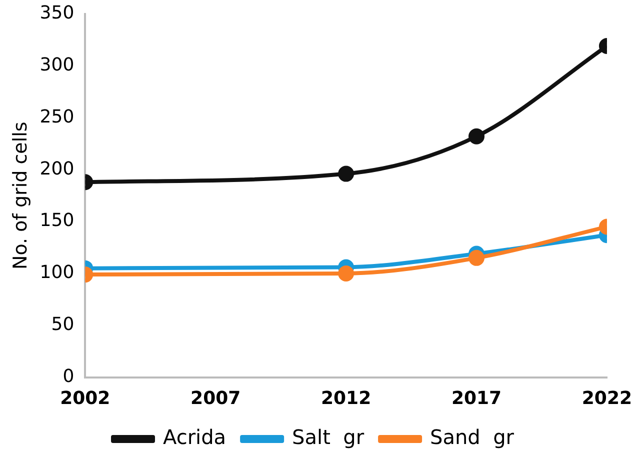  I want to click on y-tick-label: 0, so click(68, 377).